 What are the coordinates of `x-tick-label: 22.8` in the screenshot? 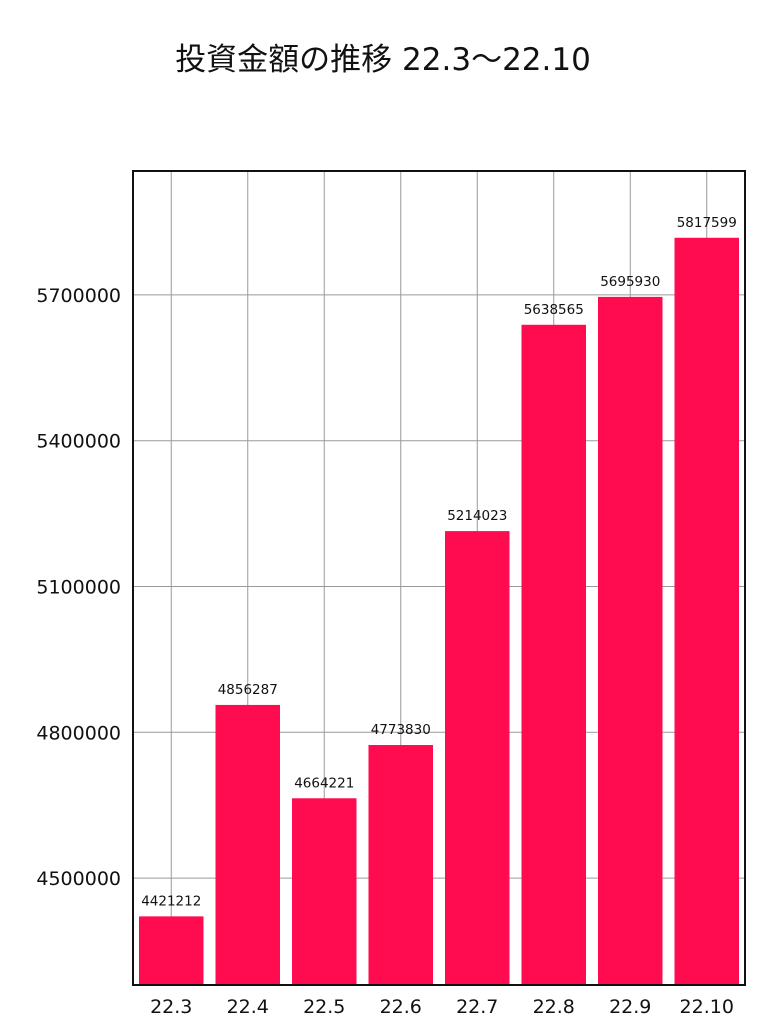 It's located at (554, 1007).